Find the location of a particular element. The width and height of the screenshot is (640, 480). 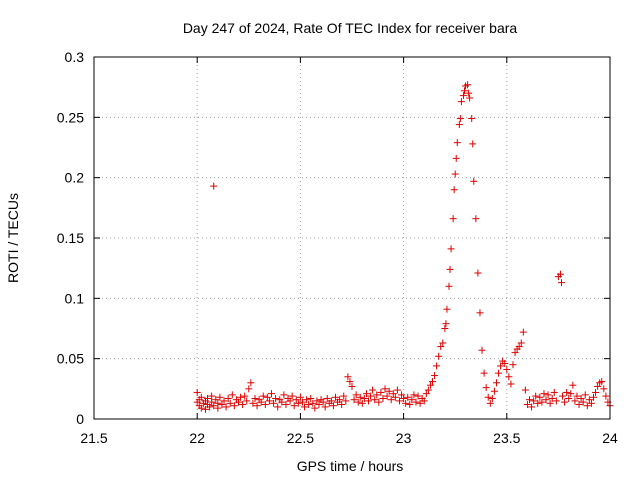

x-tick-label: 24 is located at coordinates (610, 438).